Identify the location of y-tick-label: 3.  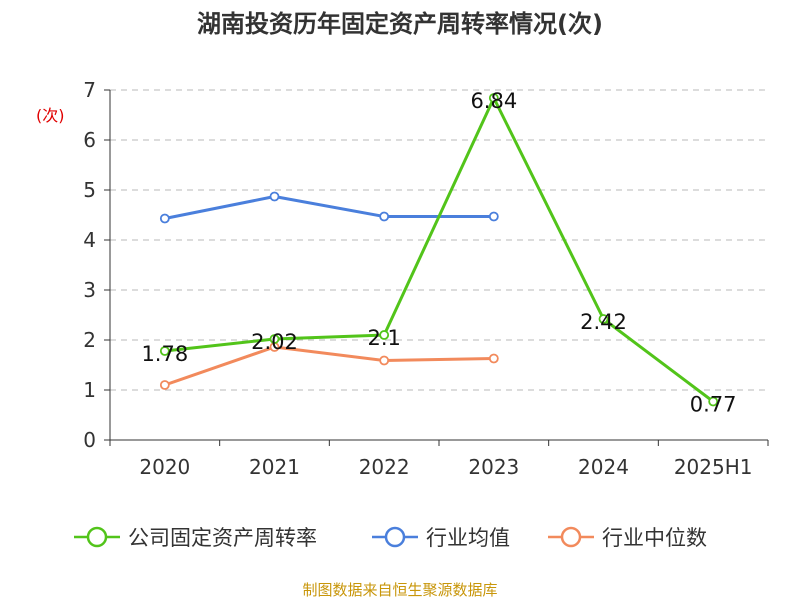
(89, 290).